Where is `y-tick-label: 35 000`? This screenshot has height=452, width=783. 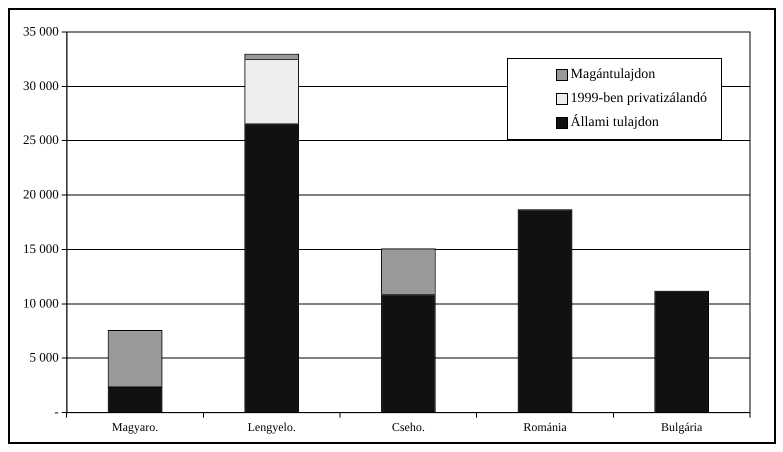 y-tick-label: 35 000 is located at coordinates (41, 30).